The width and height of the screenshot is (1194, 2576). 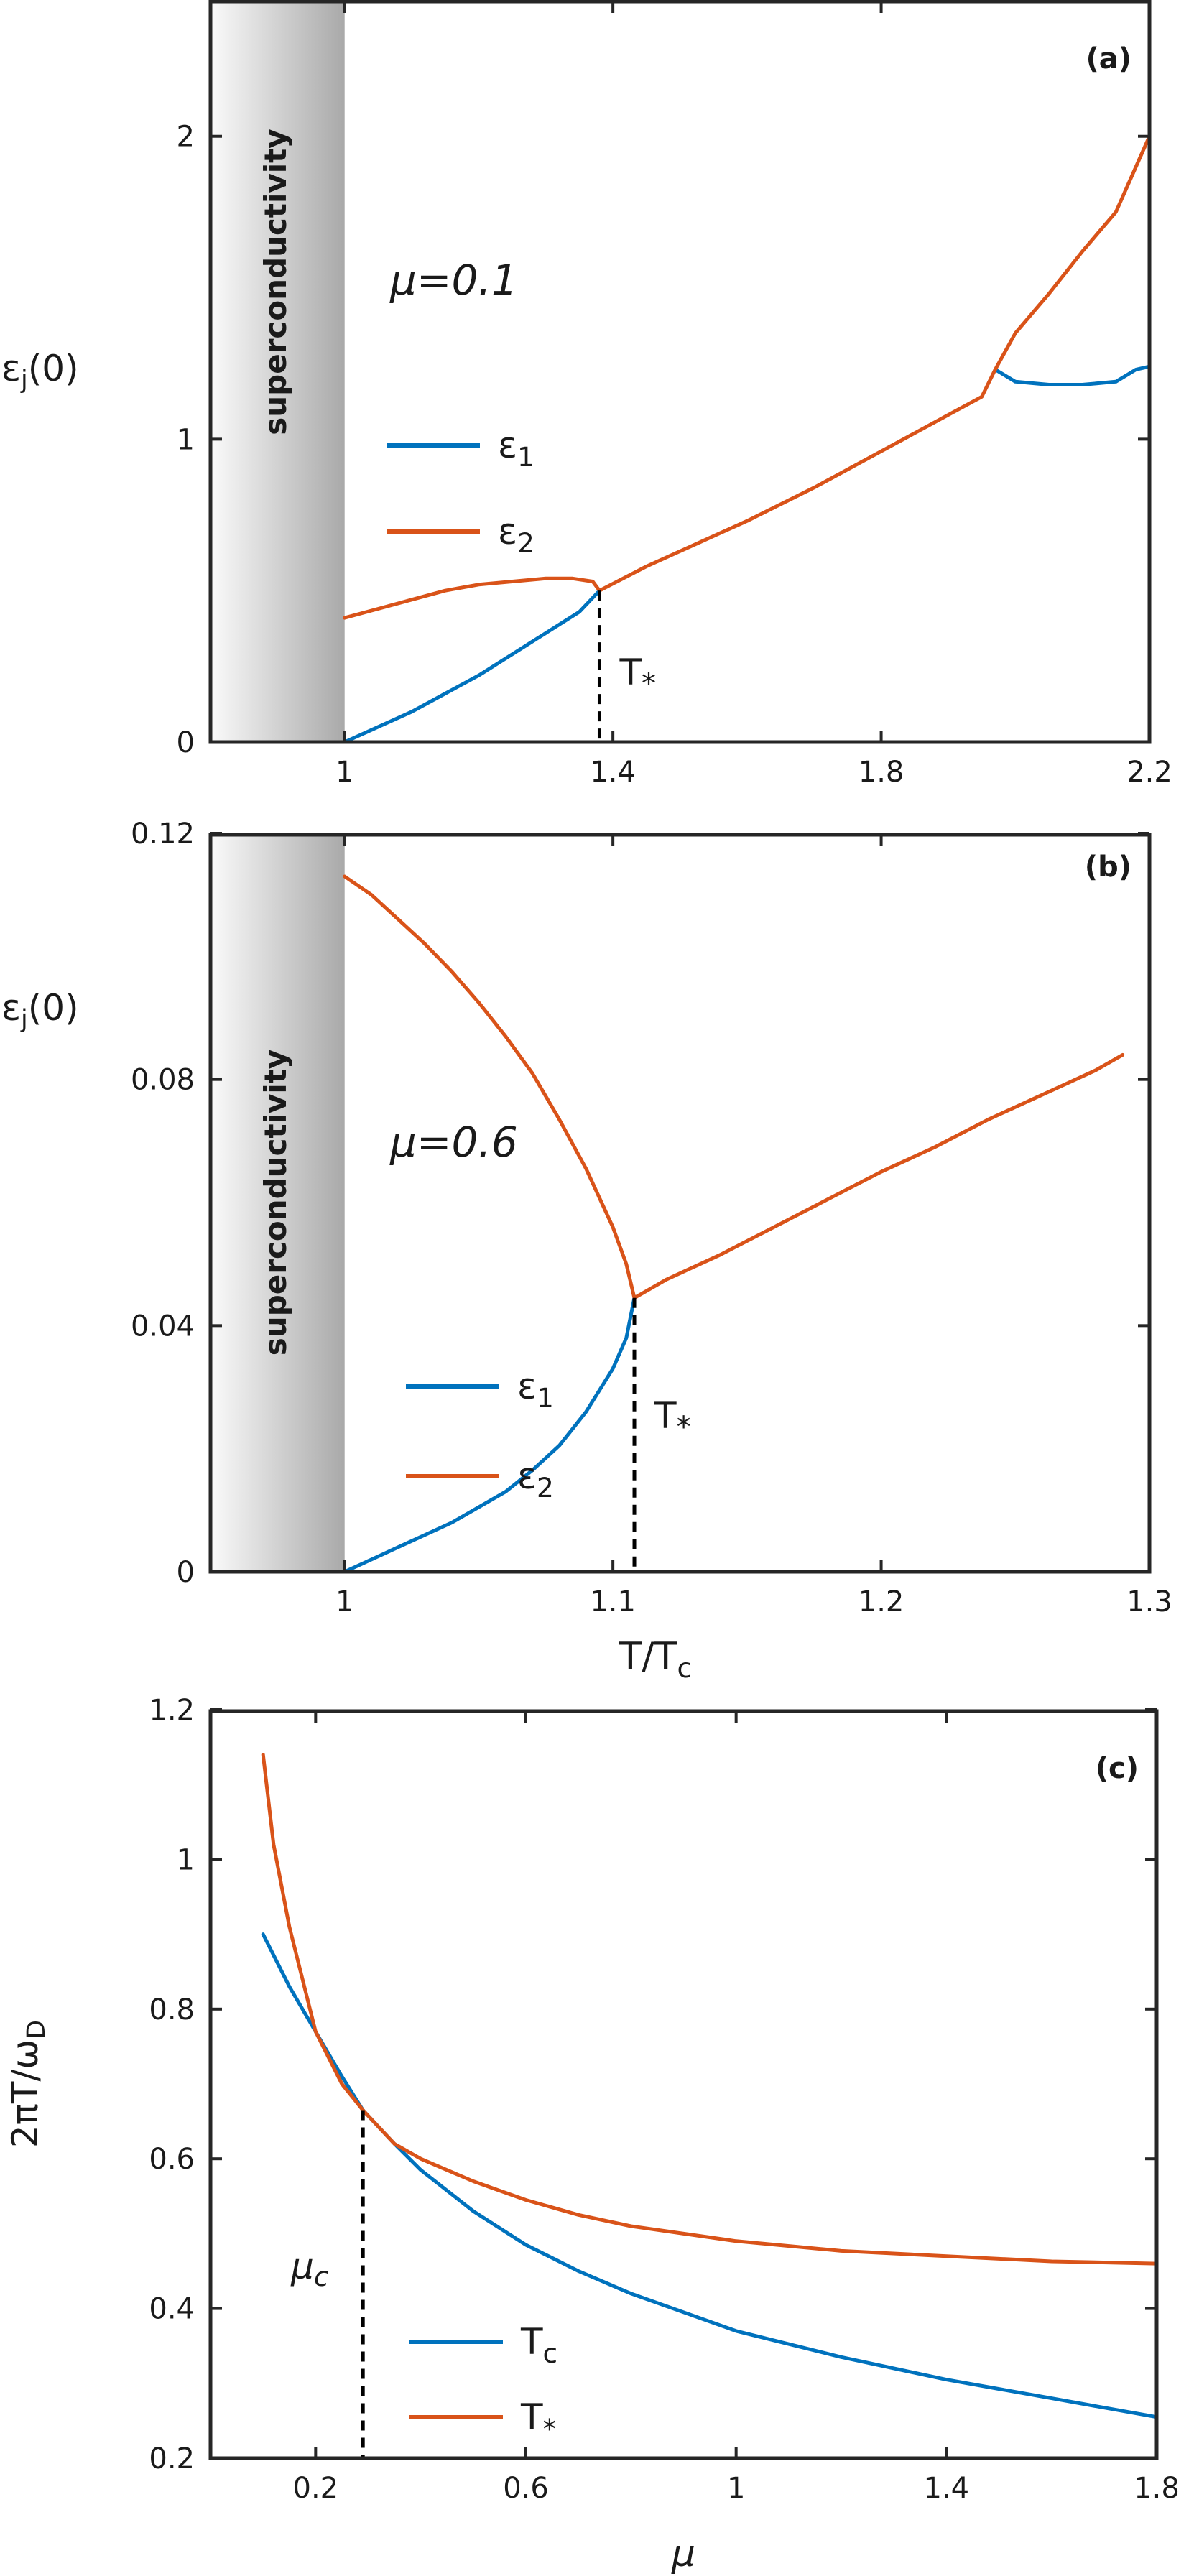 I want to click on series-line-tstar, so click(x=710, y=2009).